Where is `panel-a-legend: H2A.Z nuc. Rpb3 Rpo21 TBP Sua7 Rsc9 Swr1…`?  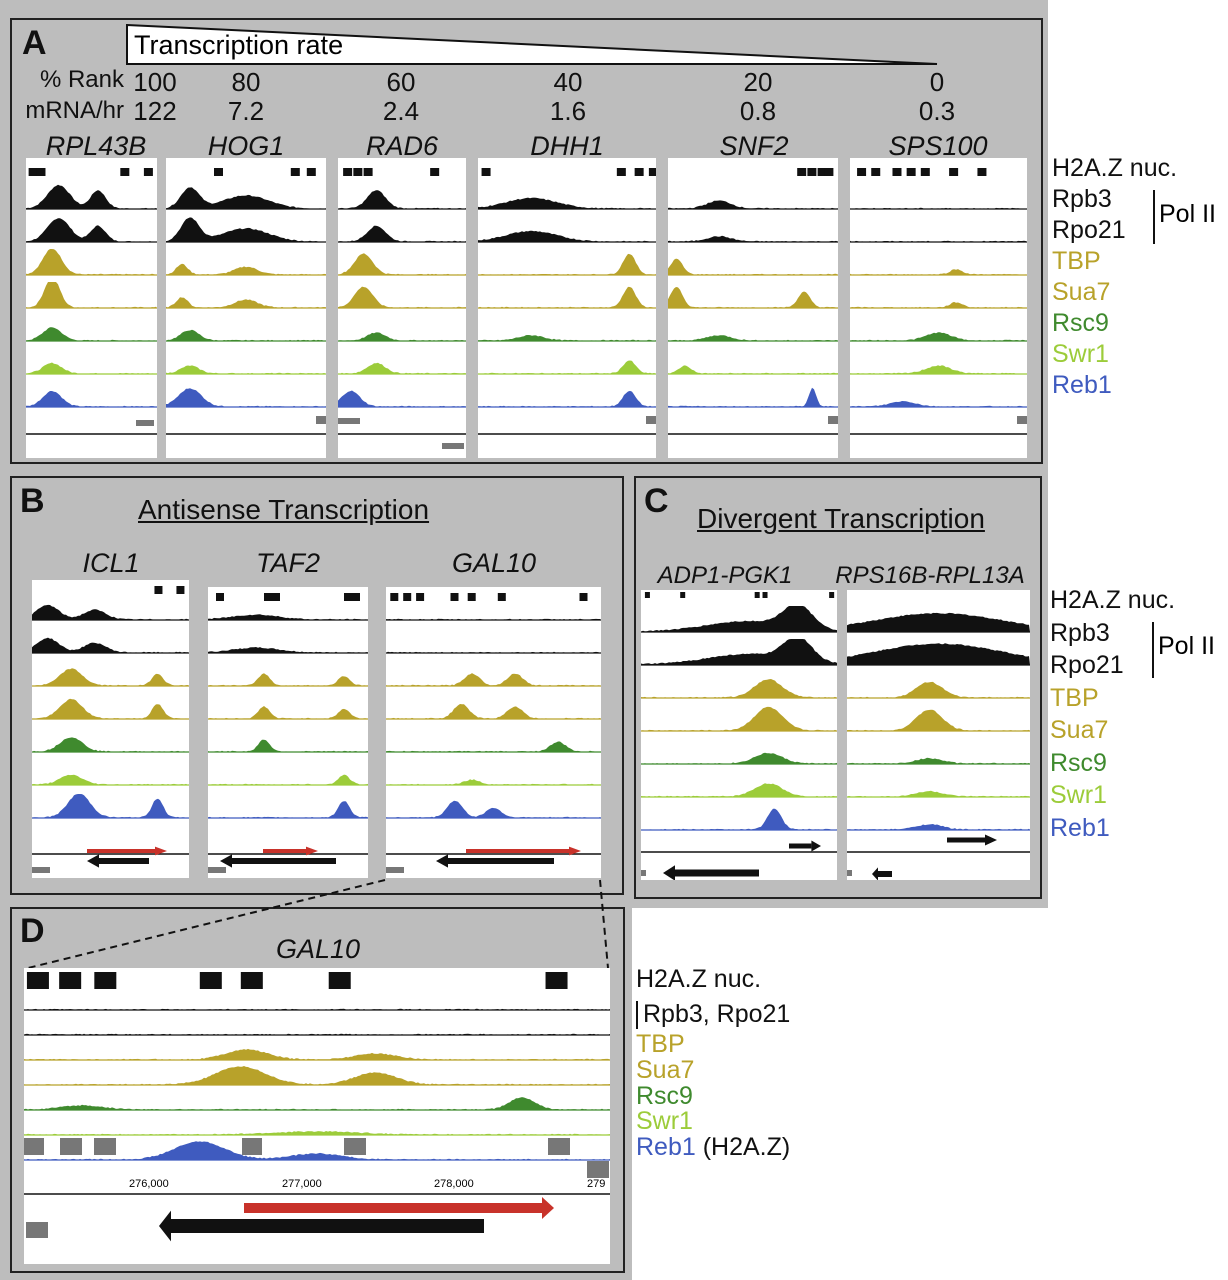 panel-a-legend: H2A.Z nuc. Rpb3 Rpo21 TBP Sua7 Rsc9 Swr1… is located at coordinates (1114, 277).